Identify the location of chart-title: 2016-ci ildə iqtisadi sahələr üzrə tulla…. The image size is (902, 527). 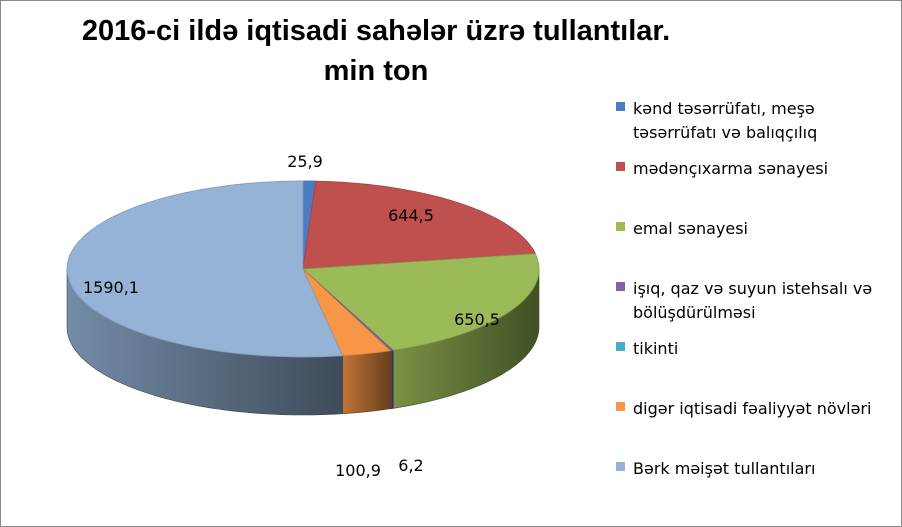
(376, 51).